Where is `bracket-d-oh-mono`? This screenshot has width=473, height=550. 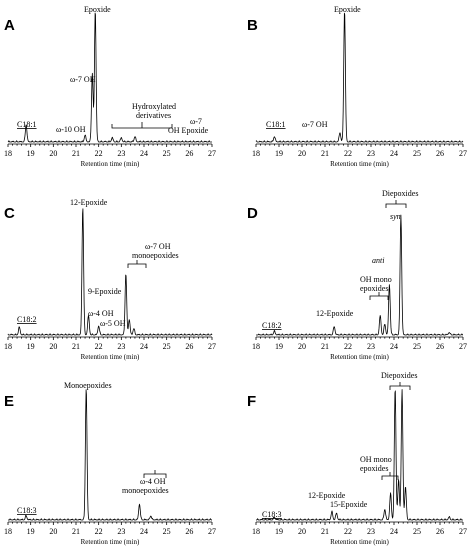
bracket-d-oh-mono is located at coordinates (379, 296).